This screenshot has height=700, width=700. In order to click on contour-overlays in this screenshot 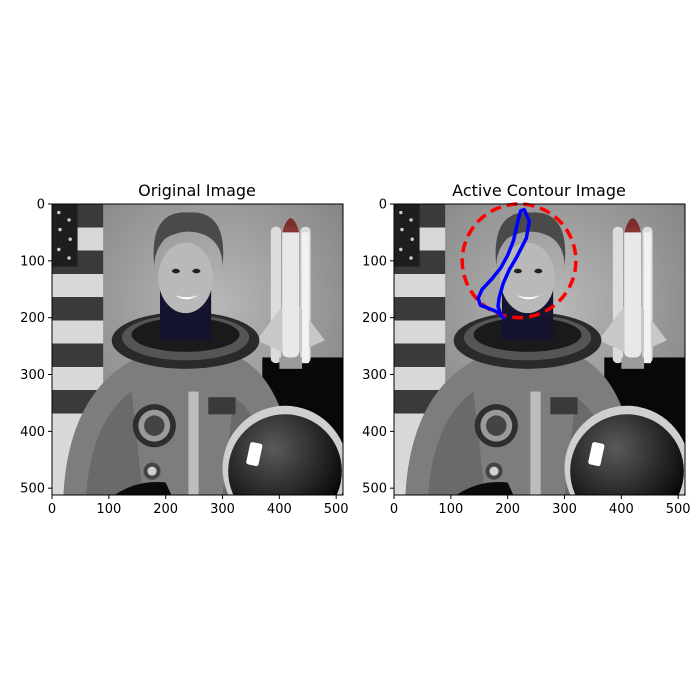, I will do `click(519, 261)`.